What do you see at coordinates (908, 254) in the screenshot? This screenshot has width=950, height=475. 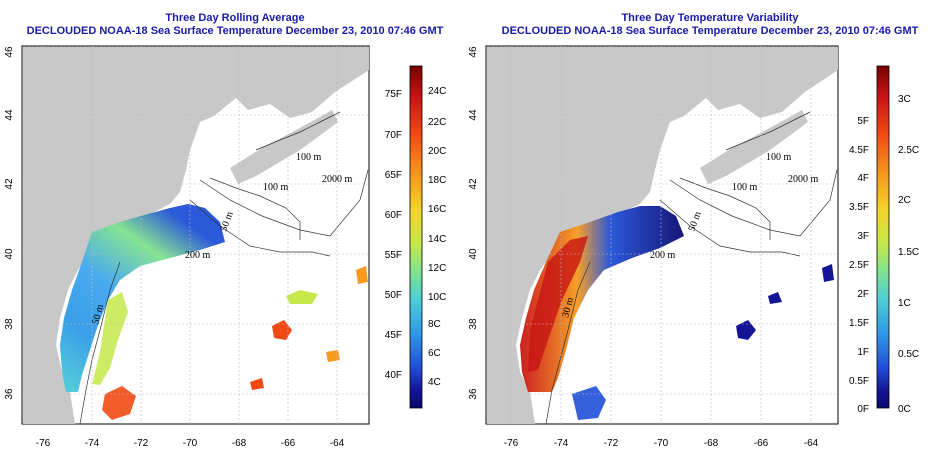 I see `right-colorbar-c-labels: 3C 2.5C 2C 1.5C 1C 0.5C 0C` at bounding box center [908, 254].